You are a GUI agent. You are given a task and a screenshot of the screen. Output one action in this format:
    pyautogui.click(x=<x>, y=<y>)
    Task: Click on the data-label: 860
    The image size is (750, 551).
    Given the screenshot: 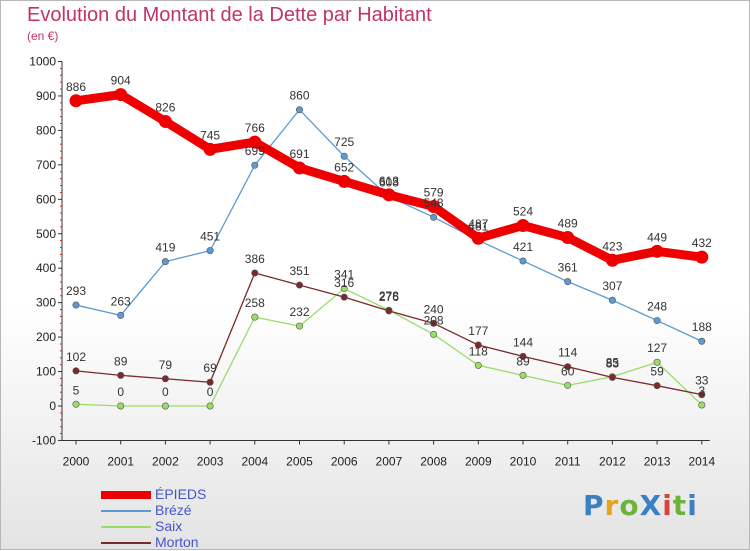 What is the action you would take?
    pyautogui.click(x=299, y=96)
    